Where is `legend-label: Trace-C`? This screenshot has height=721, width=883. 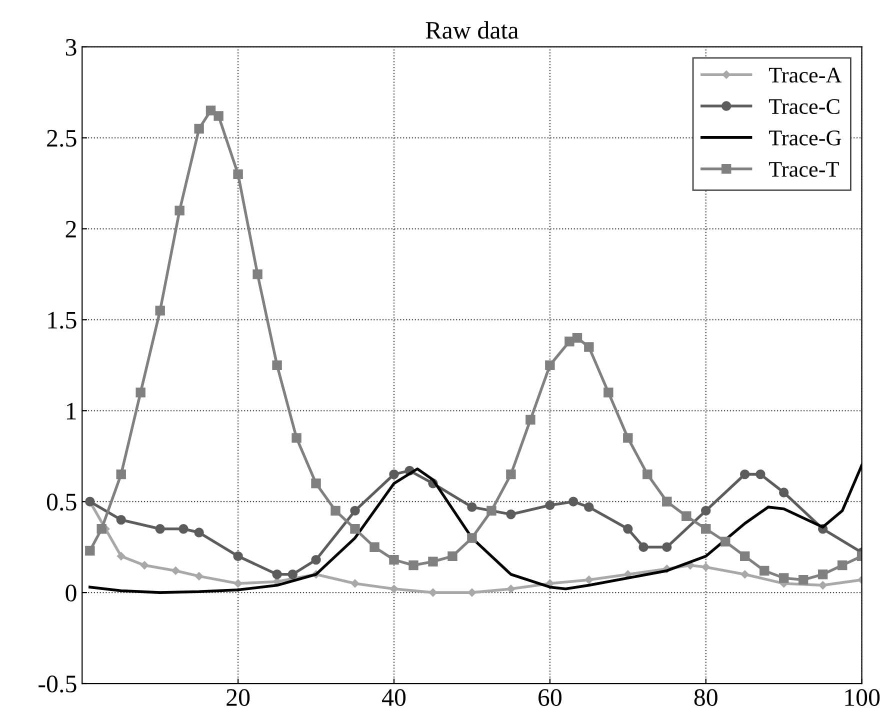 legend-label: Trace-C is located at coordinates (804, 106).